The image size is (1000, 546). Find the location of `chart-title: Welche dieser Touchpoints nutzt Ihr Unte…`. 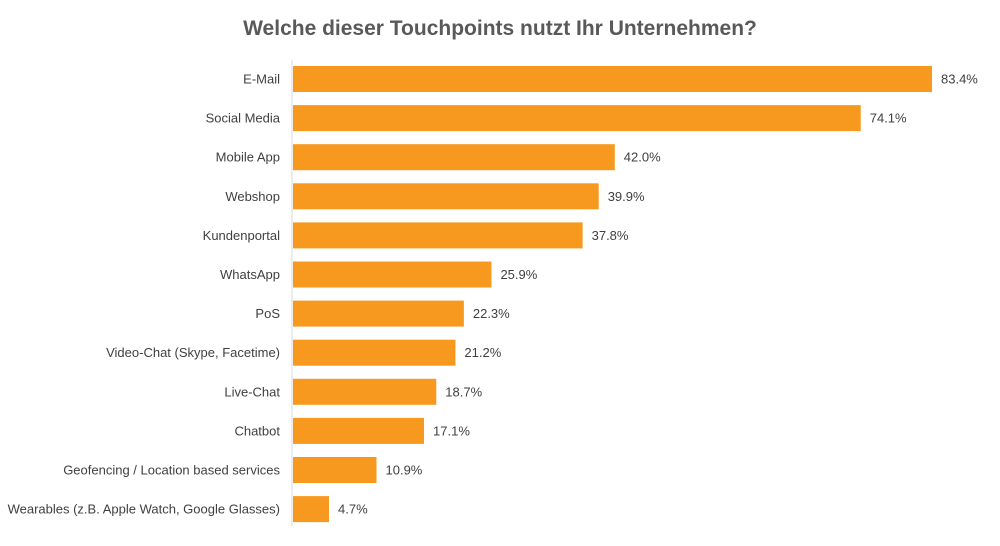

chart-title: Welche dieser Touchpoints nutzt Ihr Unte… is located at coordinates (500, 28).